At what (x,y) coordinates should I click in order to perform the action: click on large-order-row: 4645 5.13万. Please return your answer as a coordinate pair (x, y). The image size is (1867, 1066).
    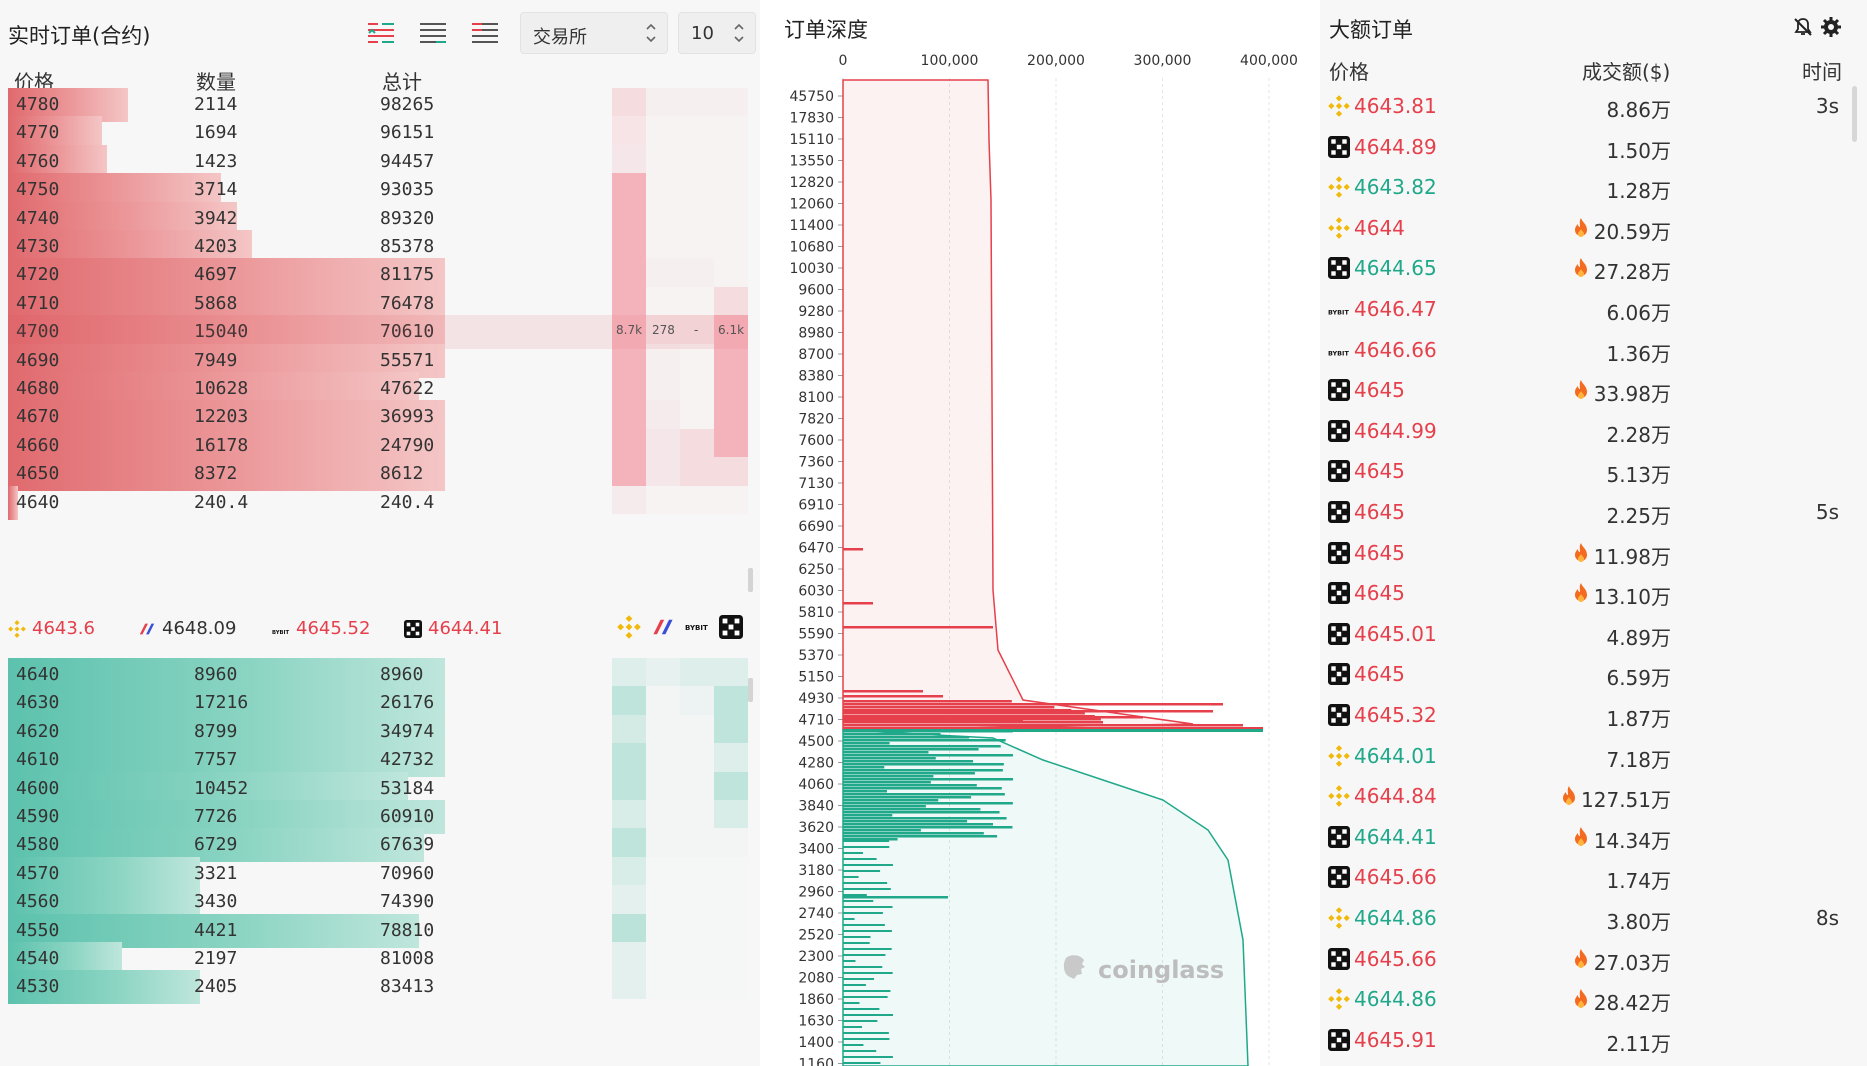
    Looking at the image, I should click on (1593, 471).